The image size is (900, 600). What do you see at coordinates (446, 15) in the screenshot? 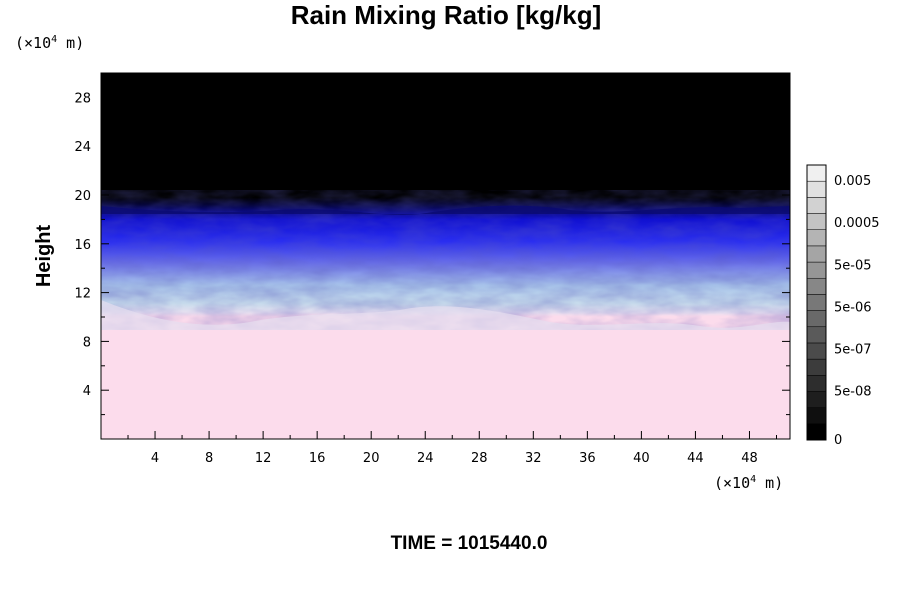
I see `chart-title: Rain Mixing Ratio [kg/kg]` at bounding box center [446, 15].